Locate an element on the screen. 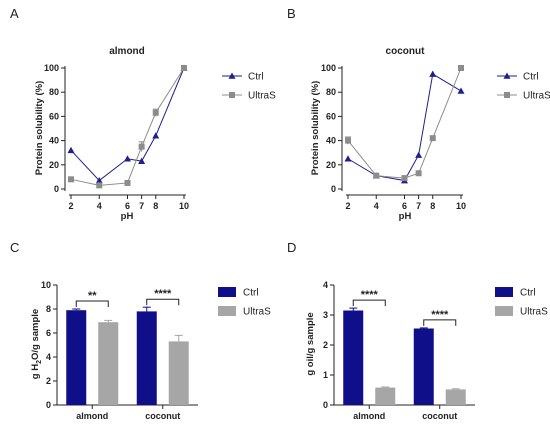 The width and height of the screenshot is (550, 428). panel-c-significance-label: **** is located at coordinates (163, 294).